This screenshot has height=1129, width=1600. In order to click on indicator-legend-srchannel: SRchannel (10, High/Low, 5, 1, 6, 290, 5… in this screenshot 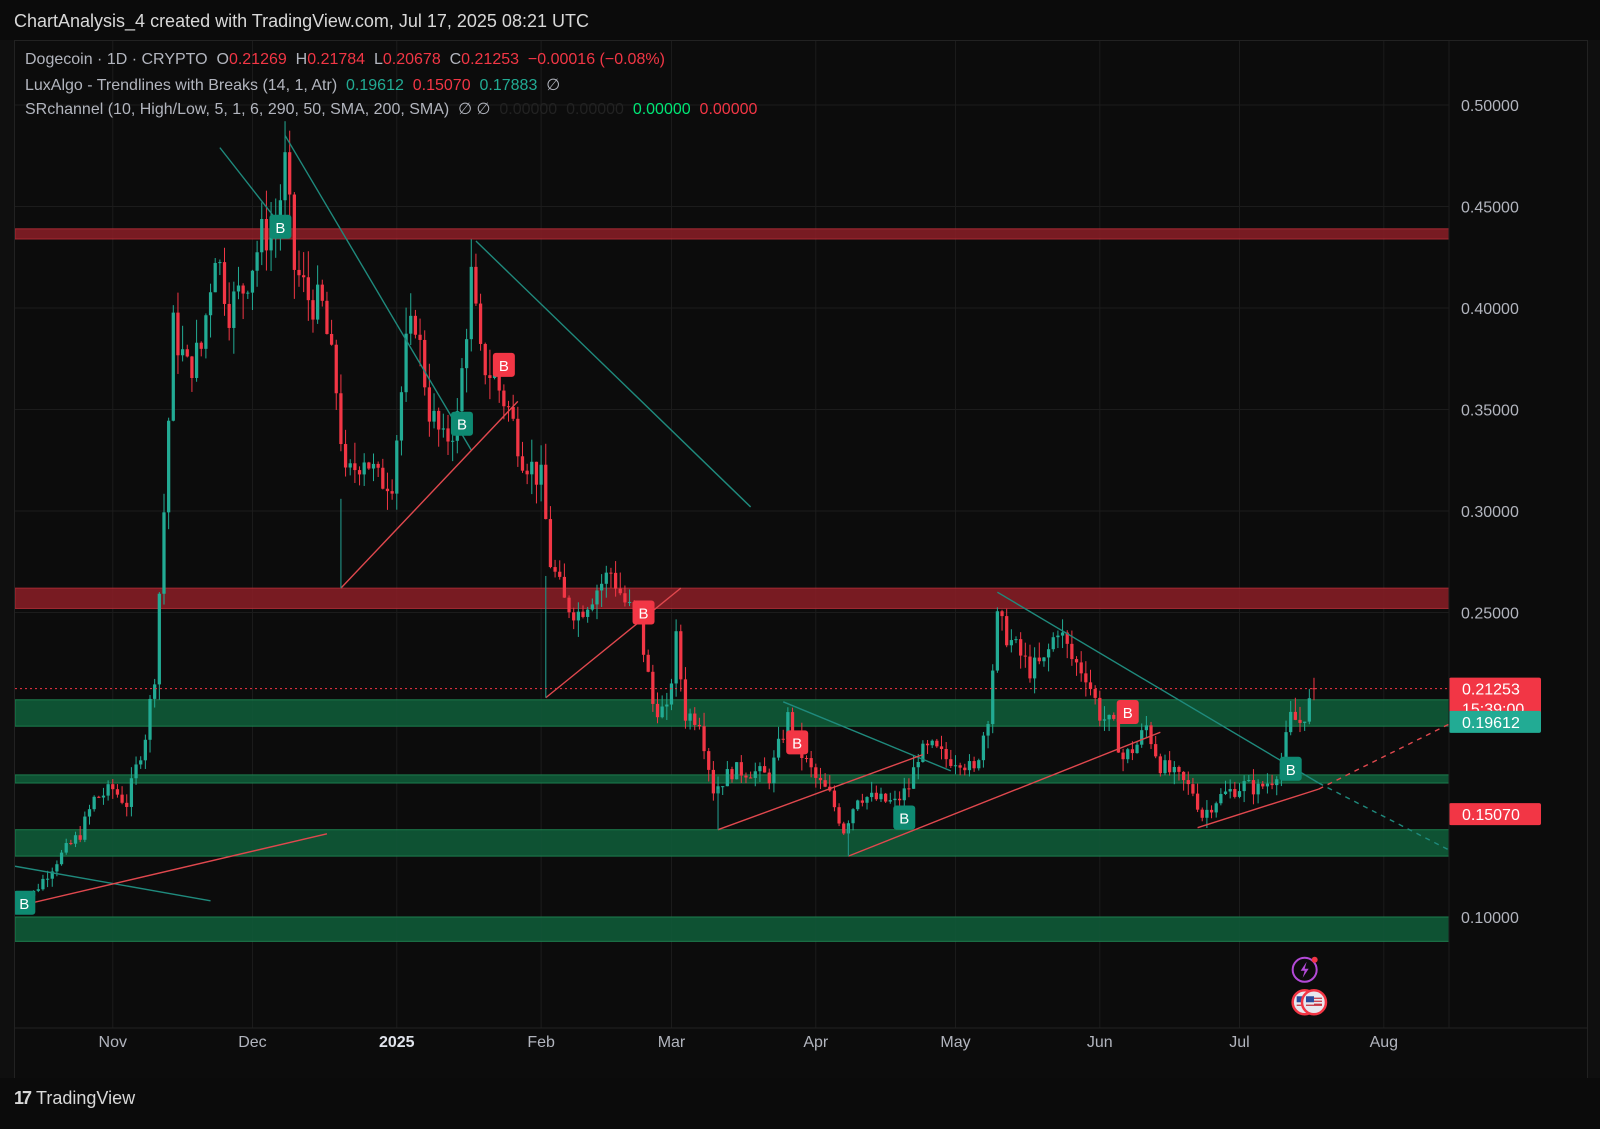, I will do `click(391, 109)`.